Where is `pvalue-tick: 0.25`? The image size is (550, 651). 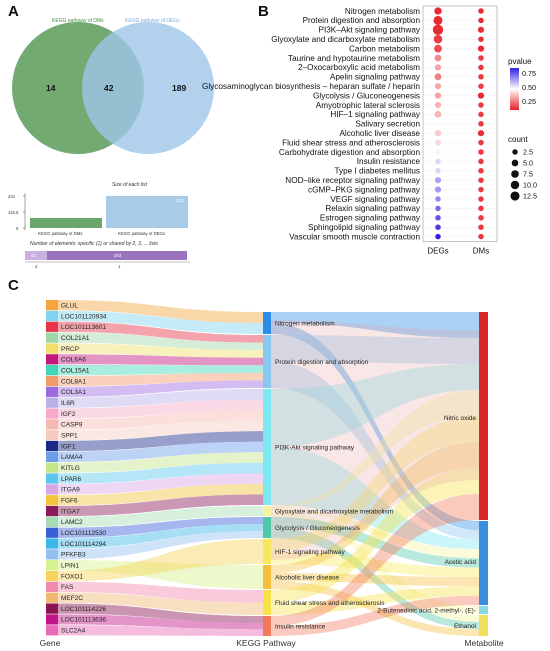
pvalue-tick: 0.25 is located at coordinates (529, 101).